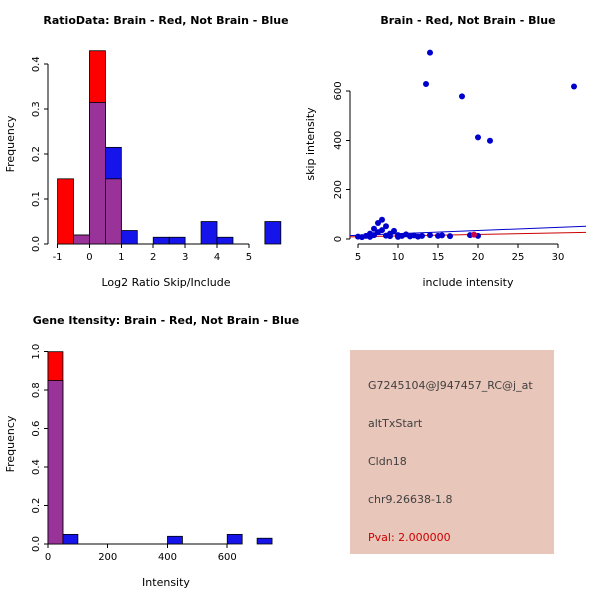  I want to click on svg-text: 4, so click(217, 257).